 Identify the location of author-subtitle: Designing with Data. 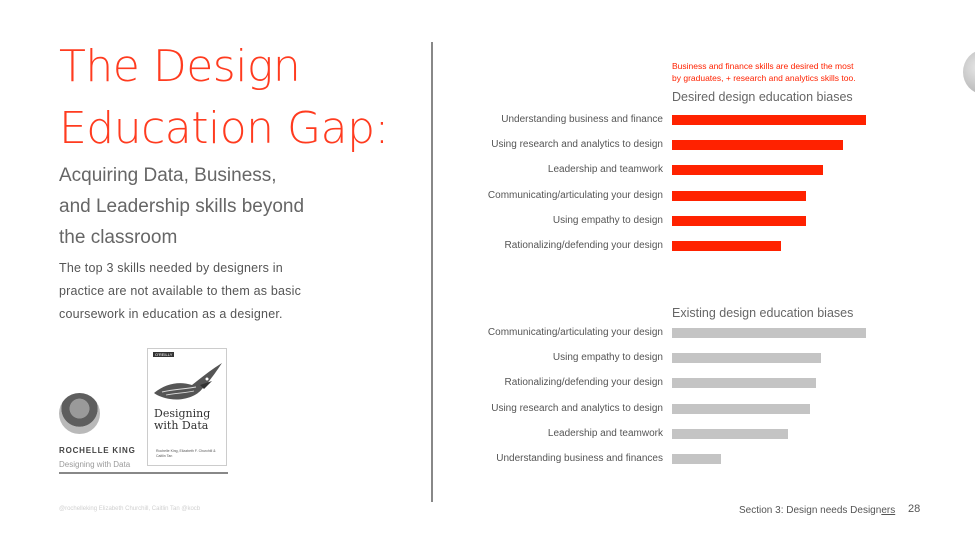
(95, 464).